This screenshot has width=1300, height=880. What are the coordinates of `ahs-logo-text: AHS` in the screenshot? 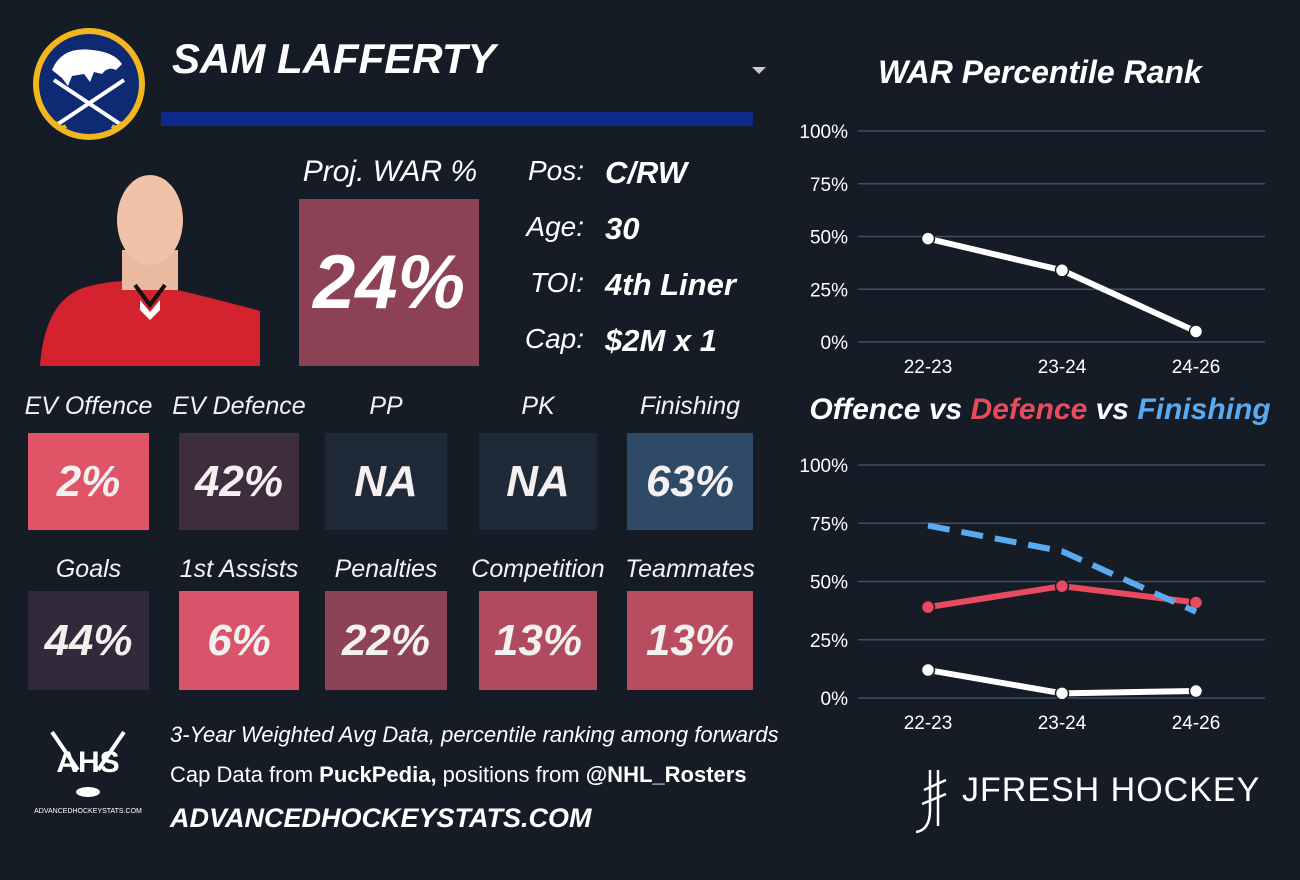 It's located at (87, 762).